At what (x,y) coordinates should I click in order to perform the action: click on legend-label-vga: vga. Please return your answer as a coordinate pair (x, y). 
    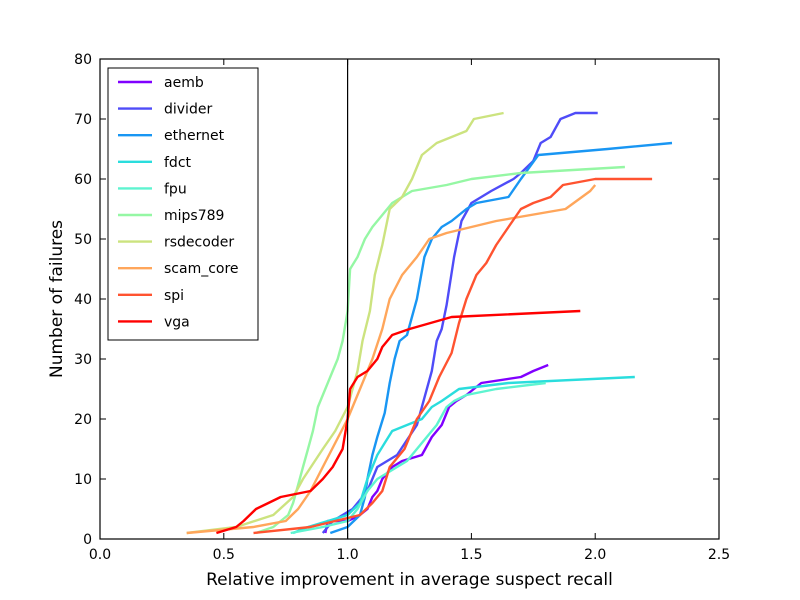
    Looking at the image, I should click on (177, 322).